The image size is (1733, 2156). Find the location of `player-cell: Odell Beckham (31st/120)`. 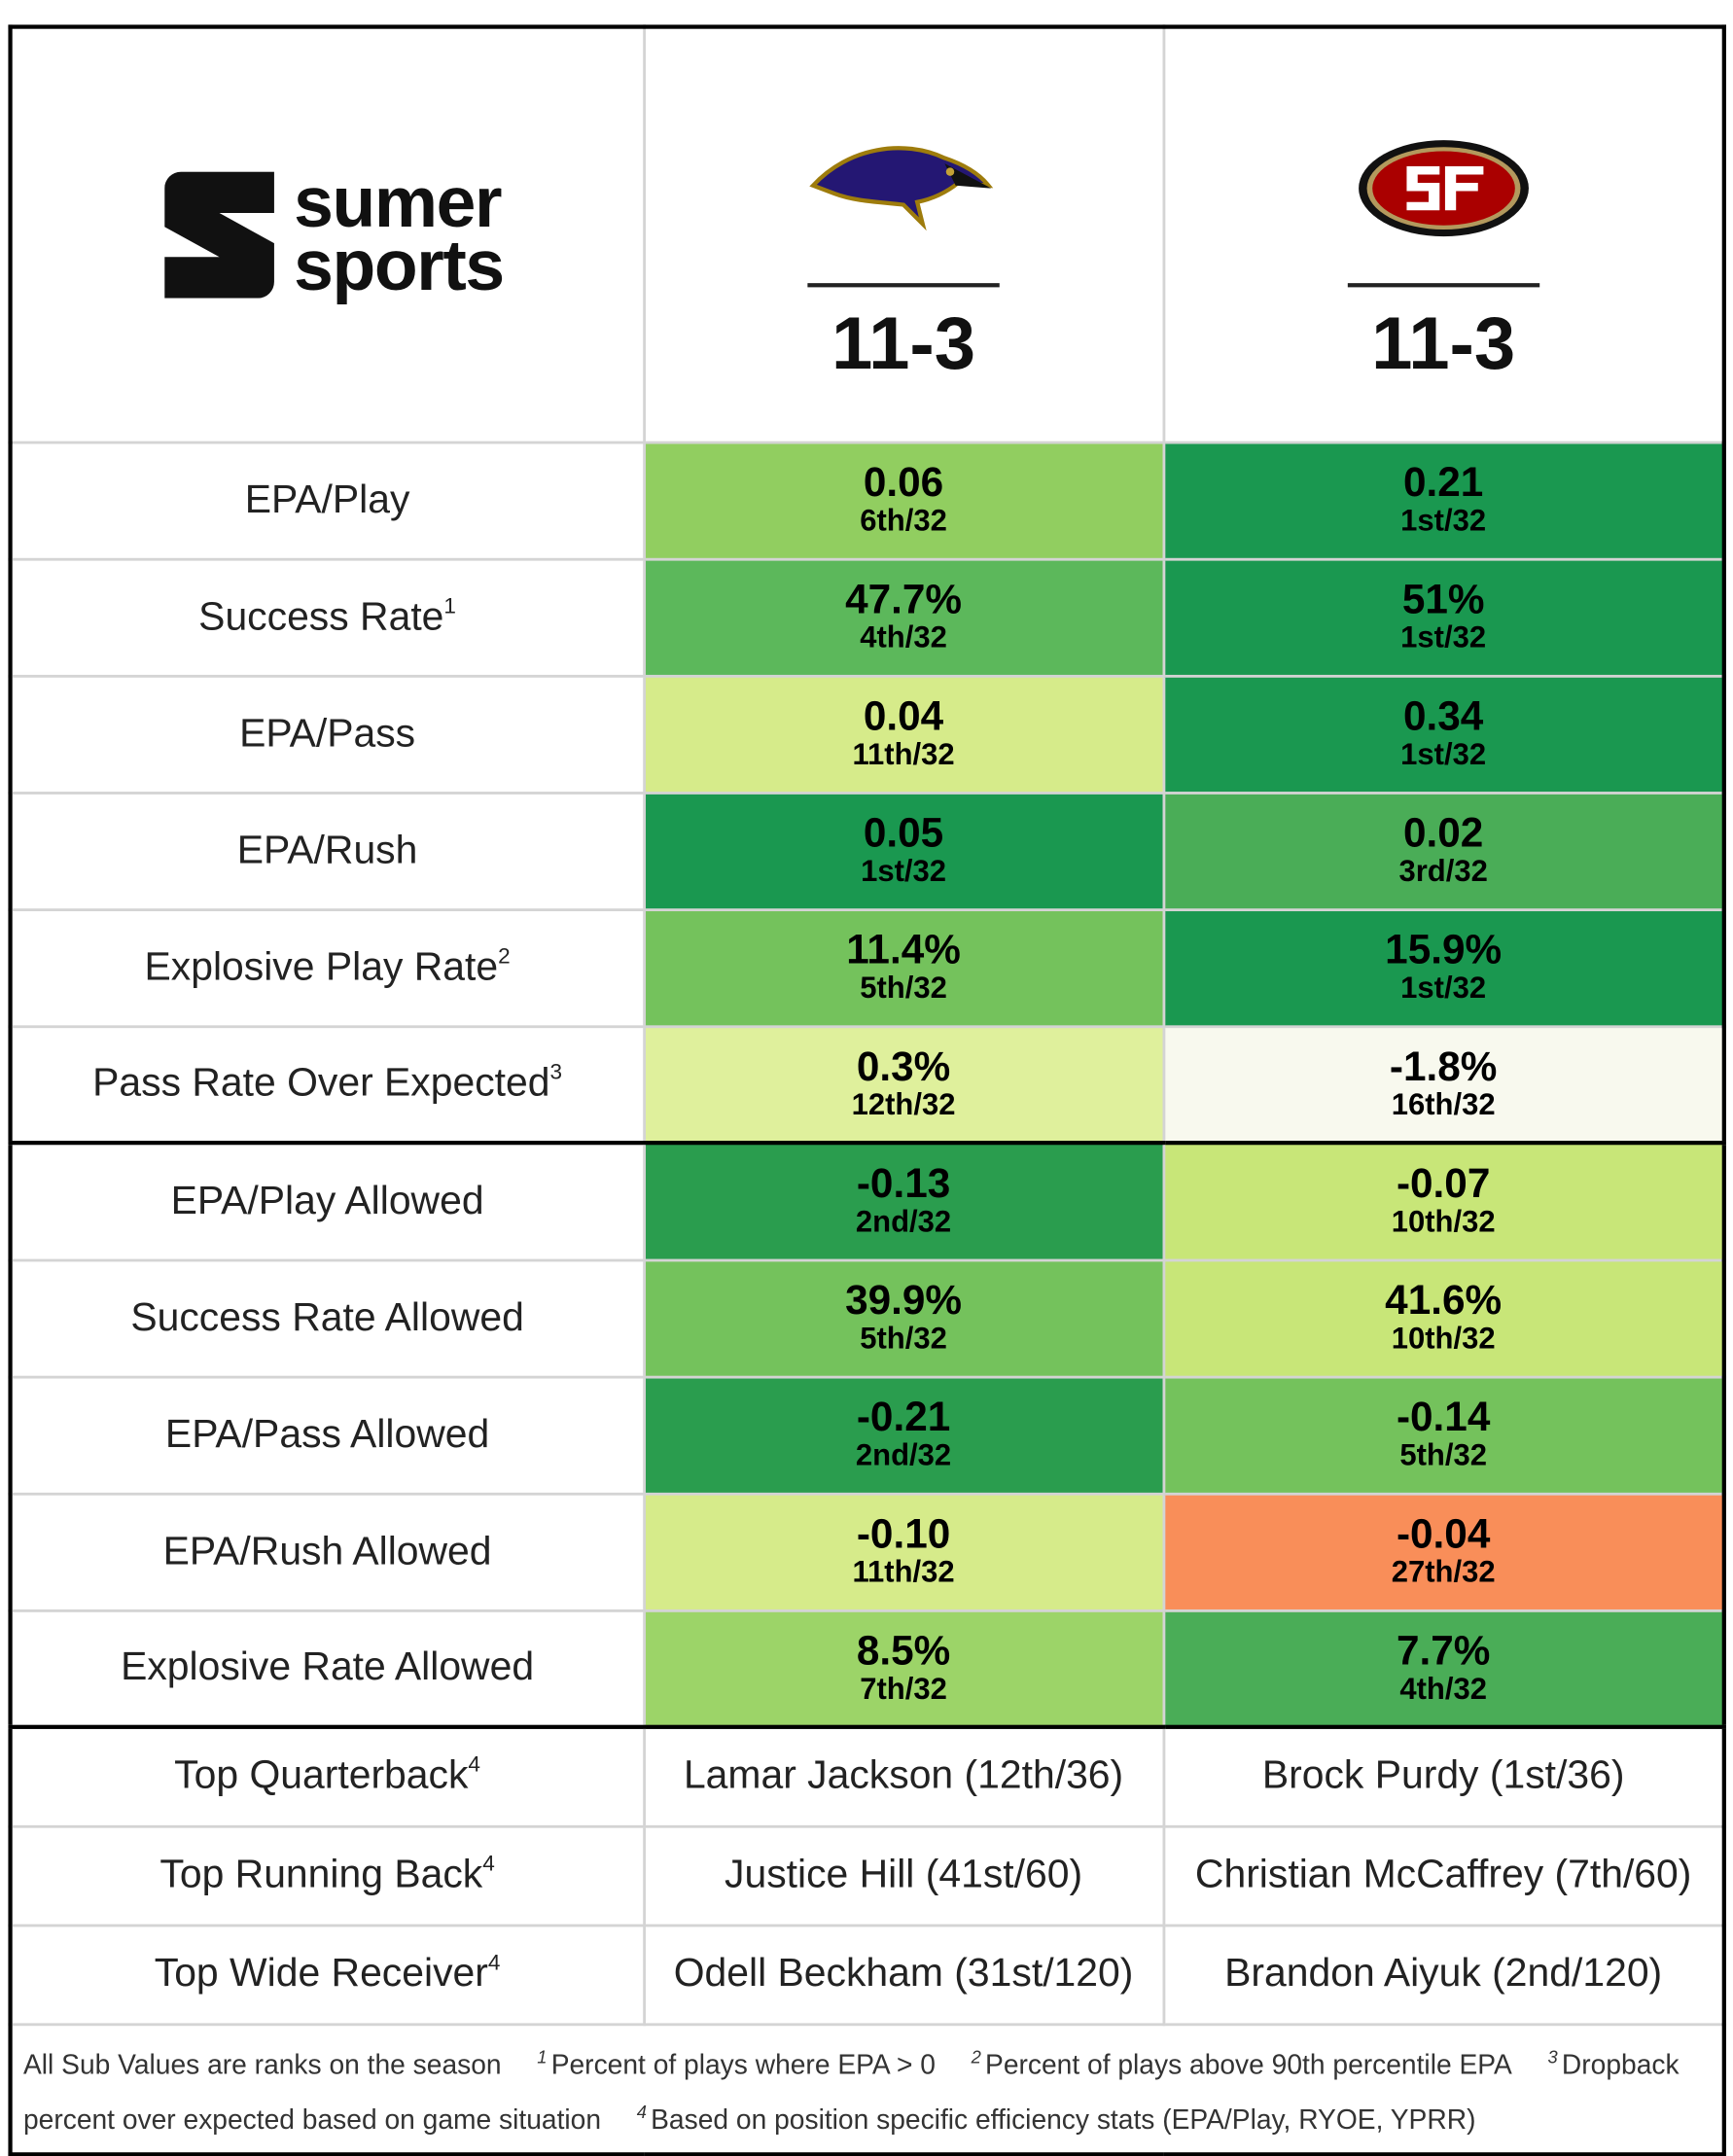

player-cell: Odell Beckham (31st/120) is located at coordinates (903, 1974).